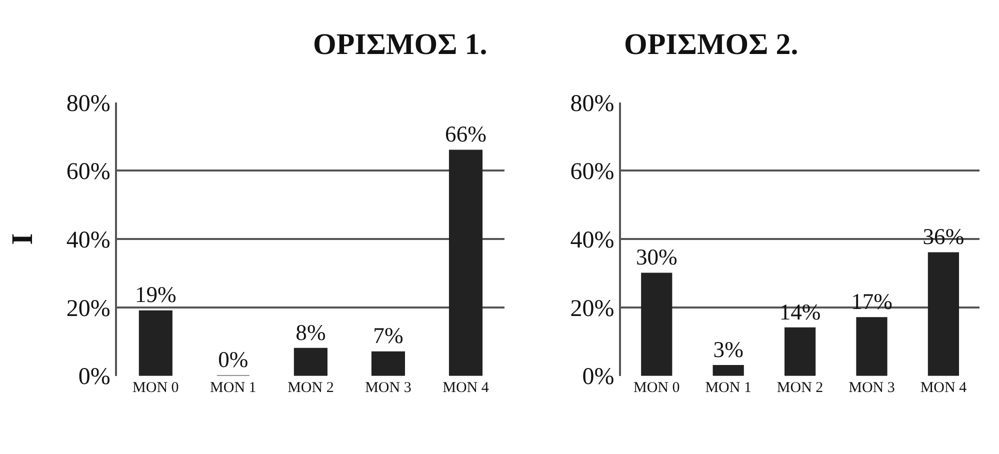 This screenshot has width=999, height=454. Describe the element at coordinates (657, 257) in the screenshot. I see `data-label: 30%` at that location.